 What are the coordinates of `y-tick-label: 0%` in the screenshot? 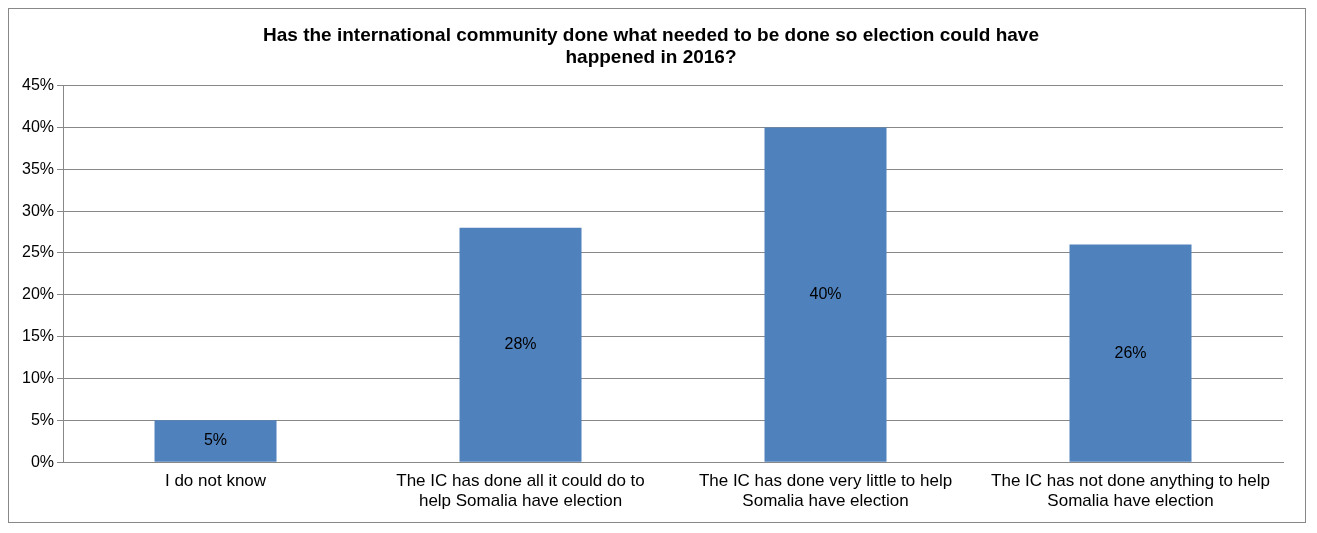 It's located at (42, 461).